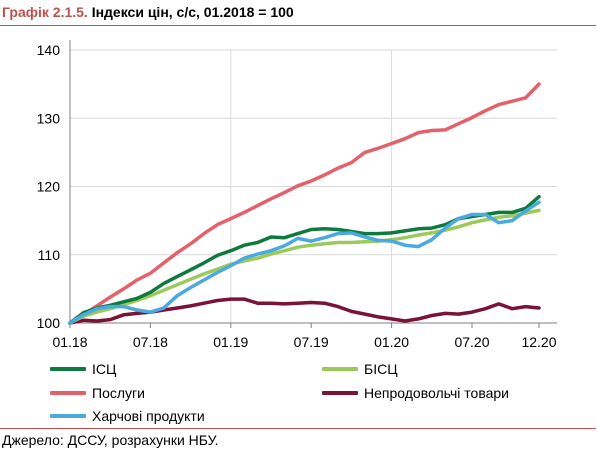 The height and width of the screenshot is (461, 597). I want to click on x-tick-label: 01.19, so click(230, 342).